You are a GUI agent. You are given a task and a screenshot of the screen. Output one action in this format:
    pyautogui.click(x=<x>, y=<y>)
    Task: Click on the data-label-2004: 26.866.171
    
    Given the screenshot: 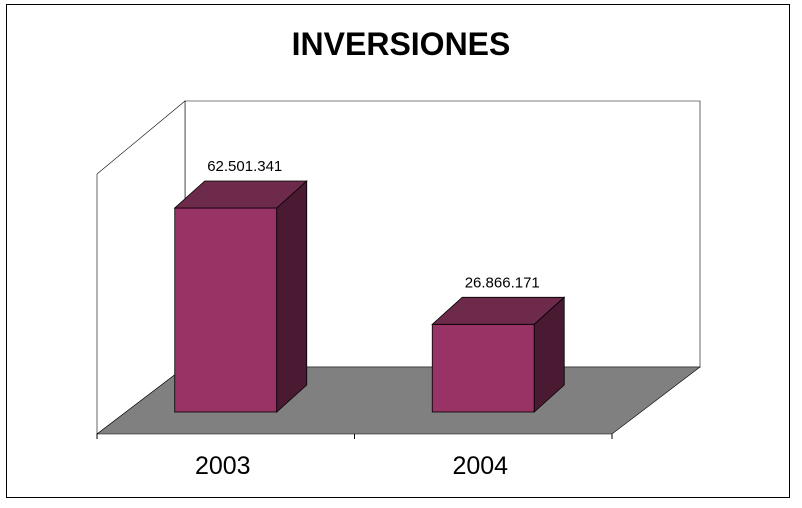 What is the action you would take?
    pyautogui.click(x=502, y=282)
    